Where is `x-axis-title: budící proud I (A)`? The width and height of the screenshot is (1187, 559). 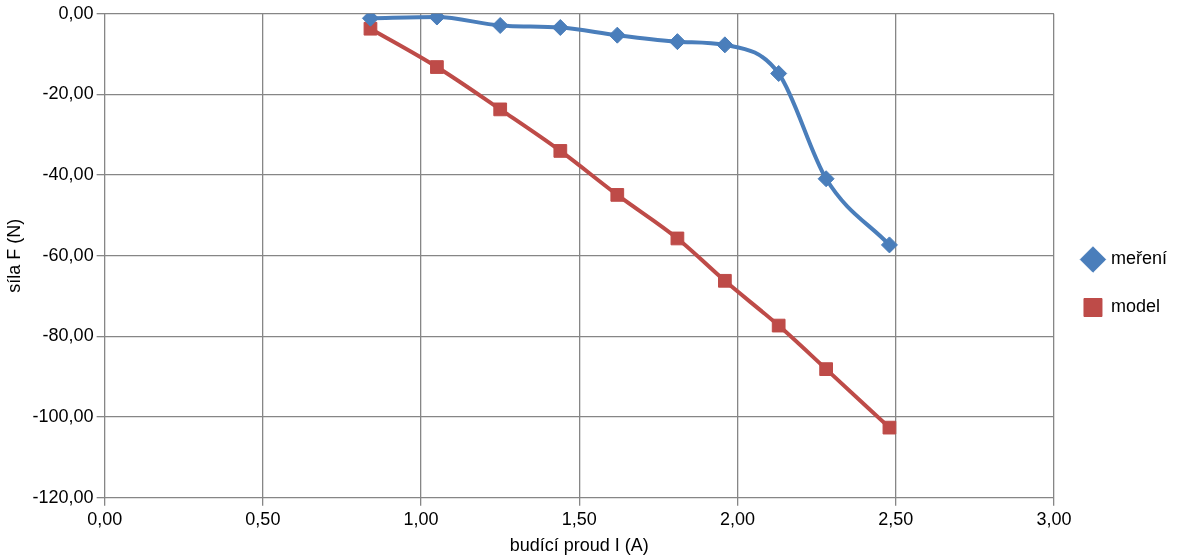 x-axis-title: budící proud I (A) is located at coordinates (579, 545).